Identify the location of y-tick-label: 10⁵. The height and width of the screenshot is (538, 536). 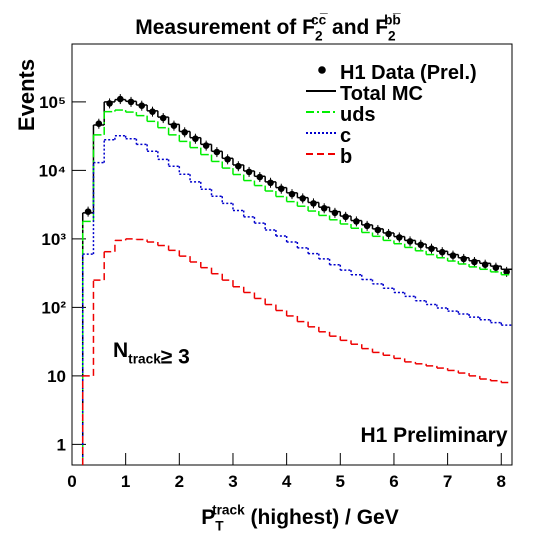
(52, 102).